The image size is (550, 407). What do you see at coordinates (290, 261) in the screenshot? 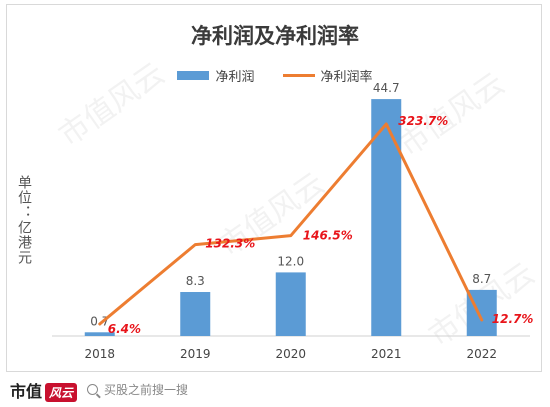
I see `bar-value-label: 12.0` at bounding box center [290, 261].